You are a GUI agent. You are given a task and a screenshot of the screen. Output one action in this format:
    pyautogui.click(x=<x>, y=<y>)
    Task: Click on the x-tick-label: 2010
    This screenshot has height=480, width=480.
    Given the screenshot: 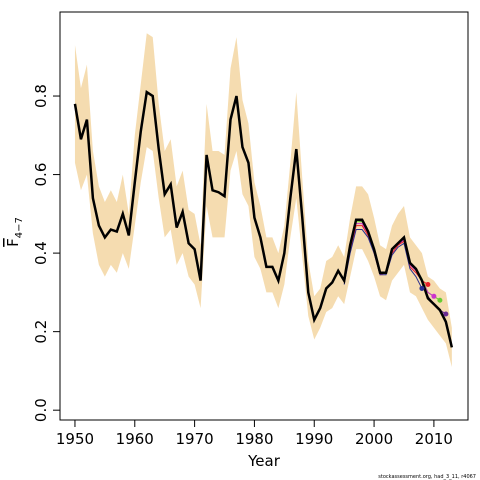 What is the action you would take?
    pyautogui.click(x=434, y=439)
    